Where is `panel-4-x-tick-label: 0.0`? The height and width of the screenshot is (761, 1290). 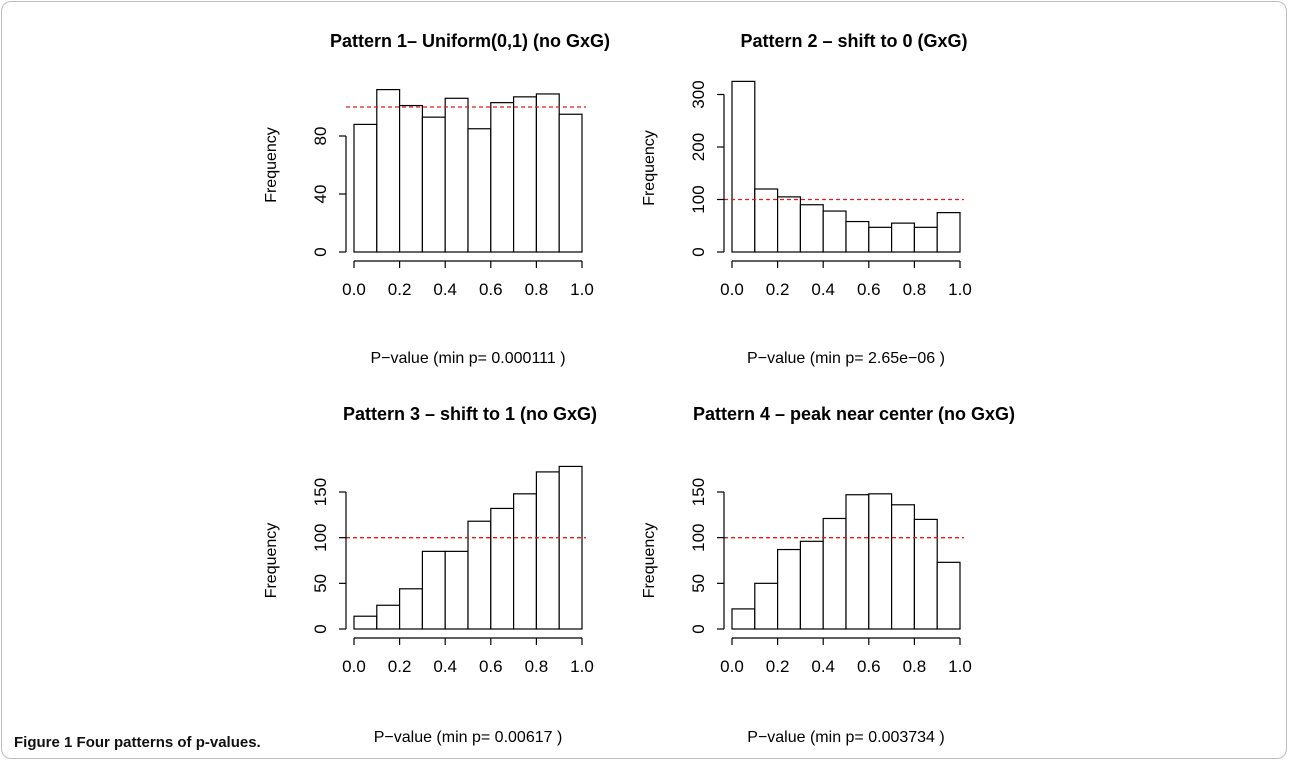
panel-4-x-tick-label: 0.0 is located at coordinates (732, 666).